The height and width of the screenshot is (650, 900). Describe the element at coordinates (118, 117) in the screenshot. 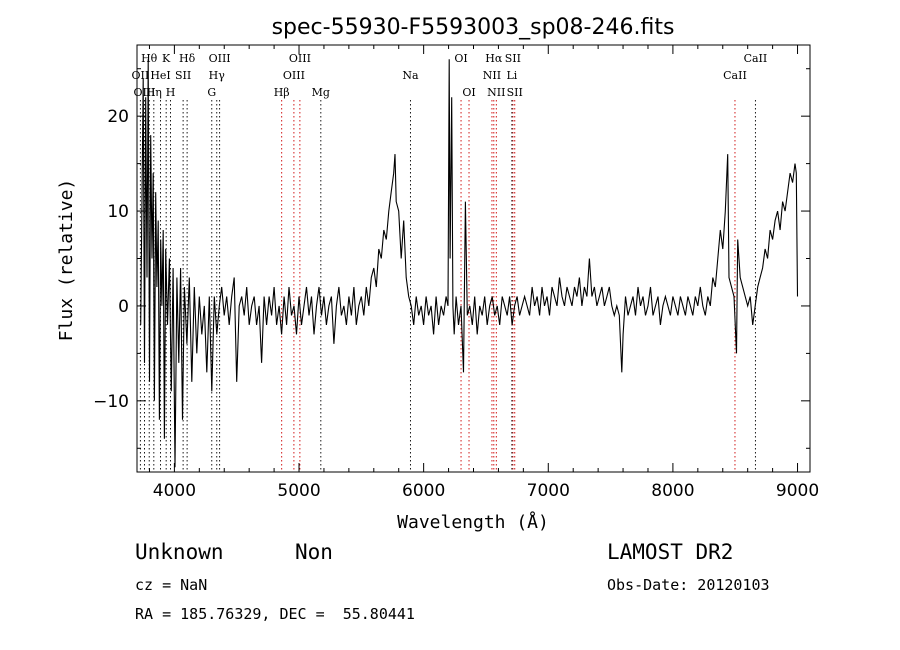

I see `y-tick-label: 20` at that location.